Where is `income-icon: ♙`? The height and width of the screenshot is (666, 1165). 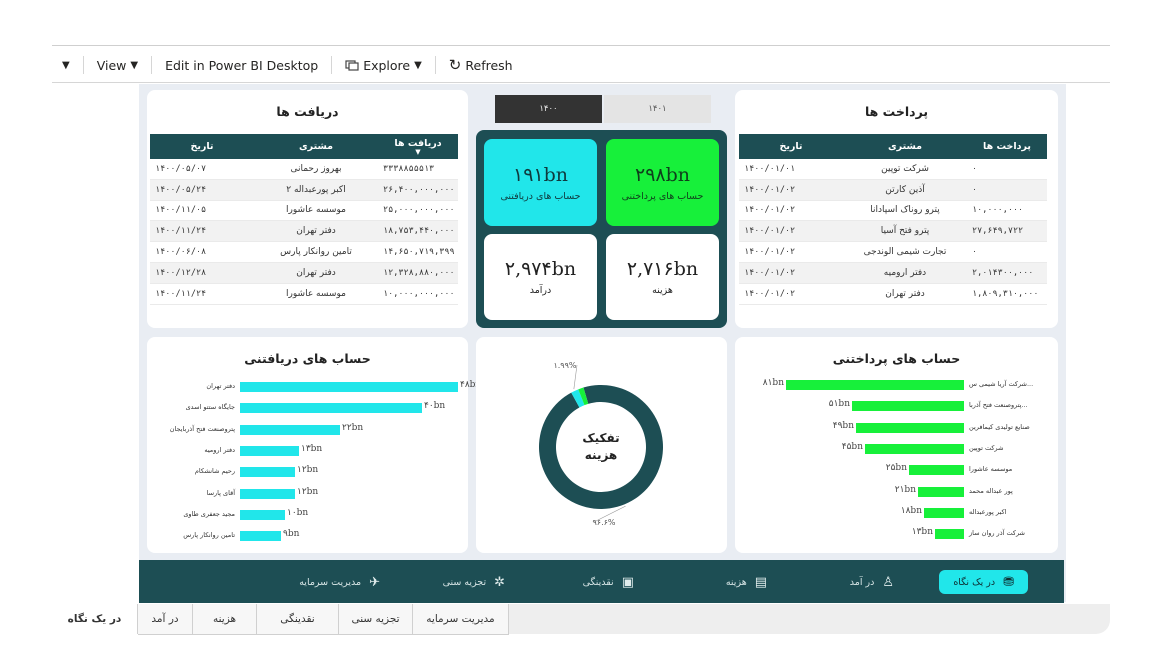
income-icon: ♙ is located at coordinates (888, 582).